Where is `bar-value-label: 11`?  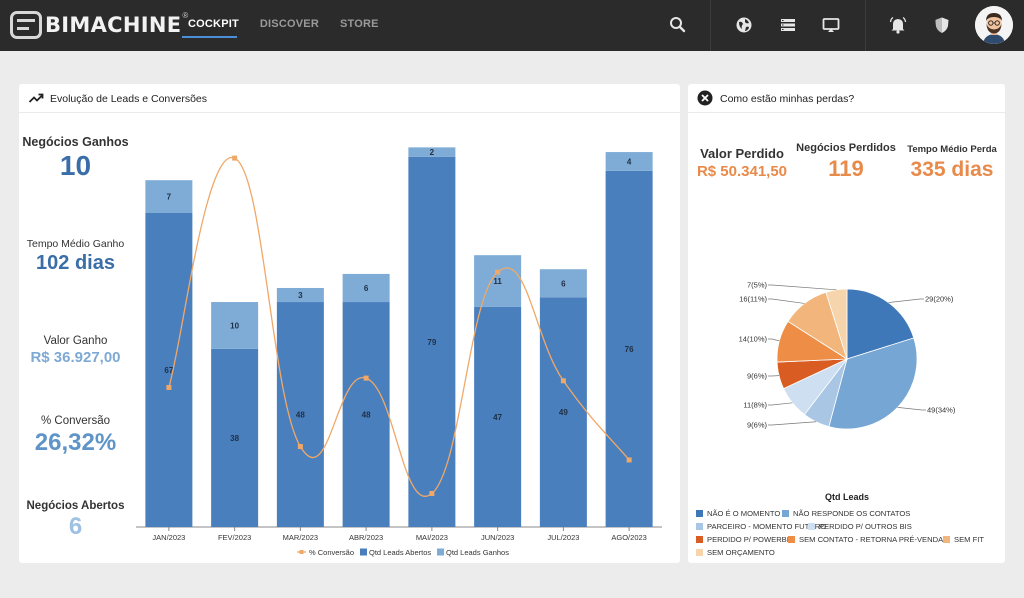 bar-value-label: 11 is located at coordinates (497, 281).